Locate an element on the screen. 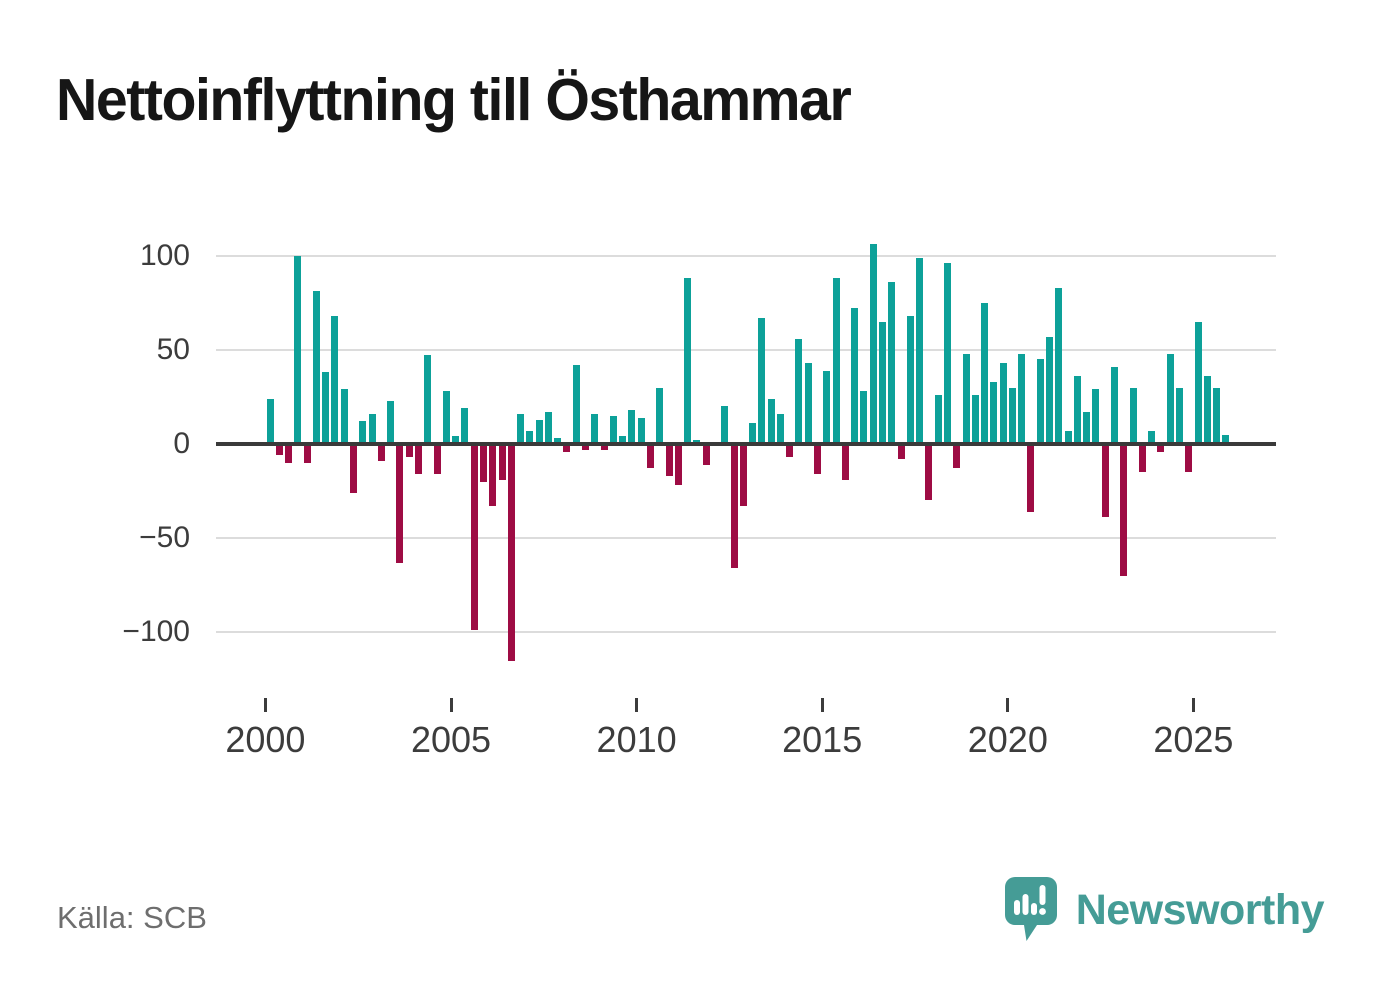 The height and width of the screenshot is (999, 1382). brand-name: Newsworthy is located at coordinates (1200, 909).